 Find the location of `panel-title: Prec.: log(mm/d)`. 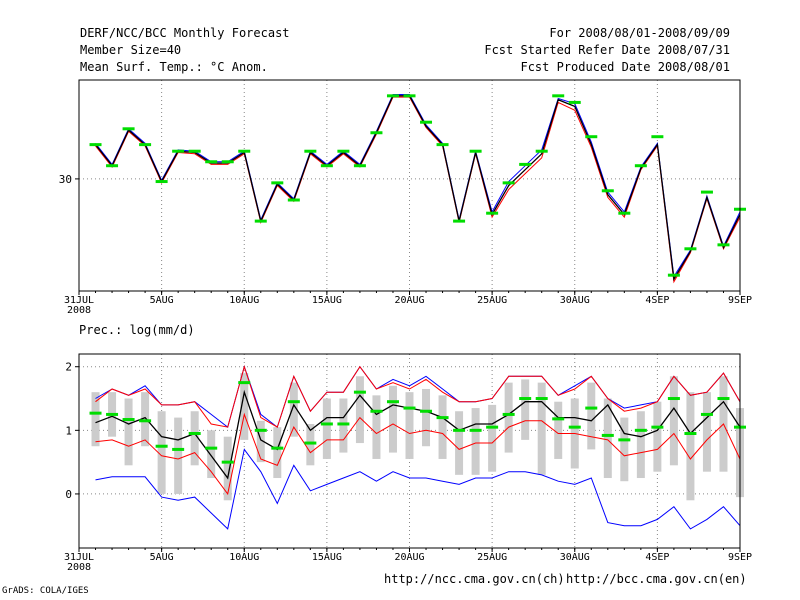

panel-title: Prec.: log(mm/d) is located at coordinates (137, 330).